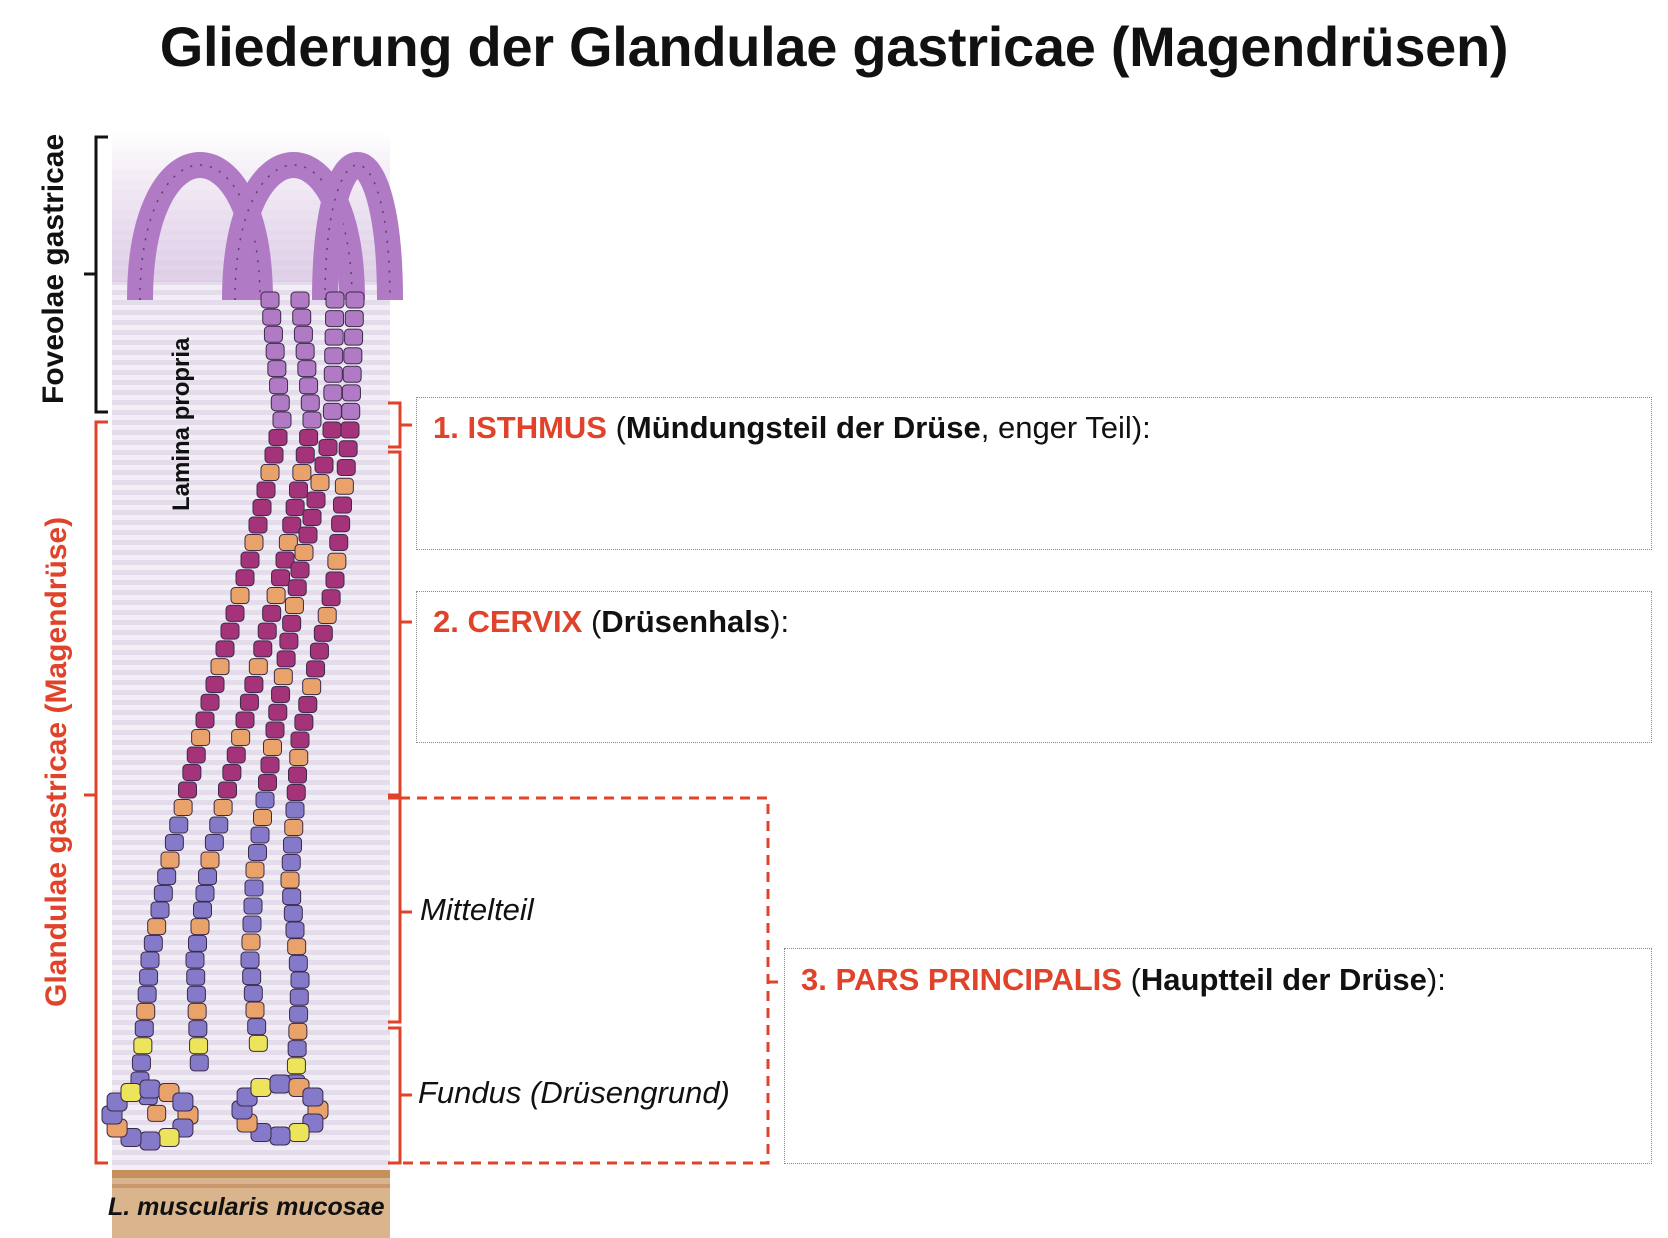 This screenshot has height=1238, width=1668. Describe the element at coordinates (520, 427) in the screenshot. I see `isthmus-number: 1. ISTHMUS` at that location.